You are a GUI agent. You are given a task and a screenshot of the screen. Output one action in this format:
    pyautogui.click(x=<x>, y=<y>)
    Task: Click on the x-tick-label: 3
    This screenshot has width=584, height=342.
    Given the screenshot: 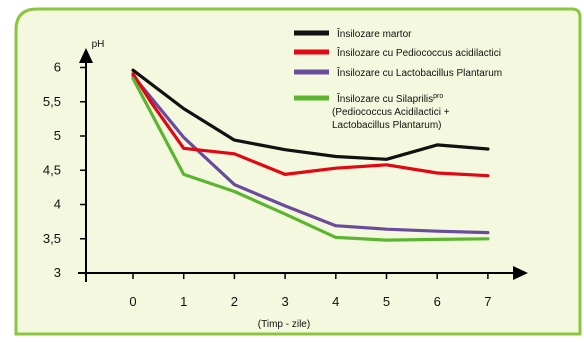 What is the action you would take?
    pyautogui.click(x=284, y=301)
    